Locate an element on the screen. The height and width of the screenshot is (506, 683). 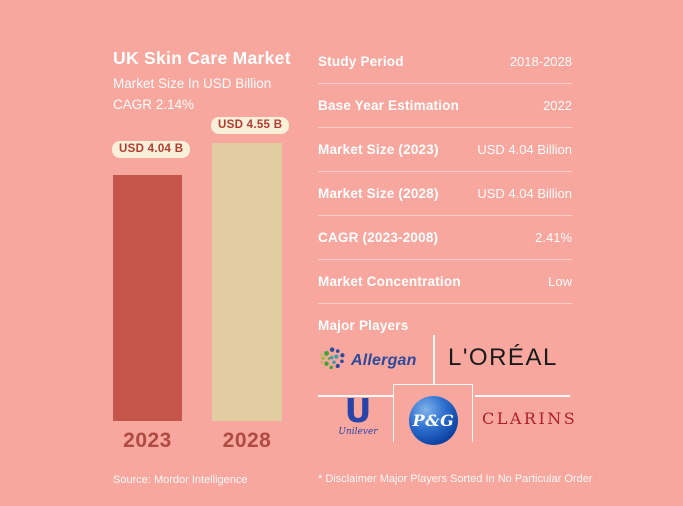
unilever-monogram: U is located at coordinates (358, 410).